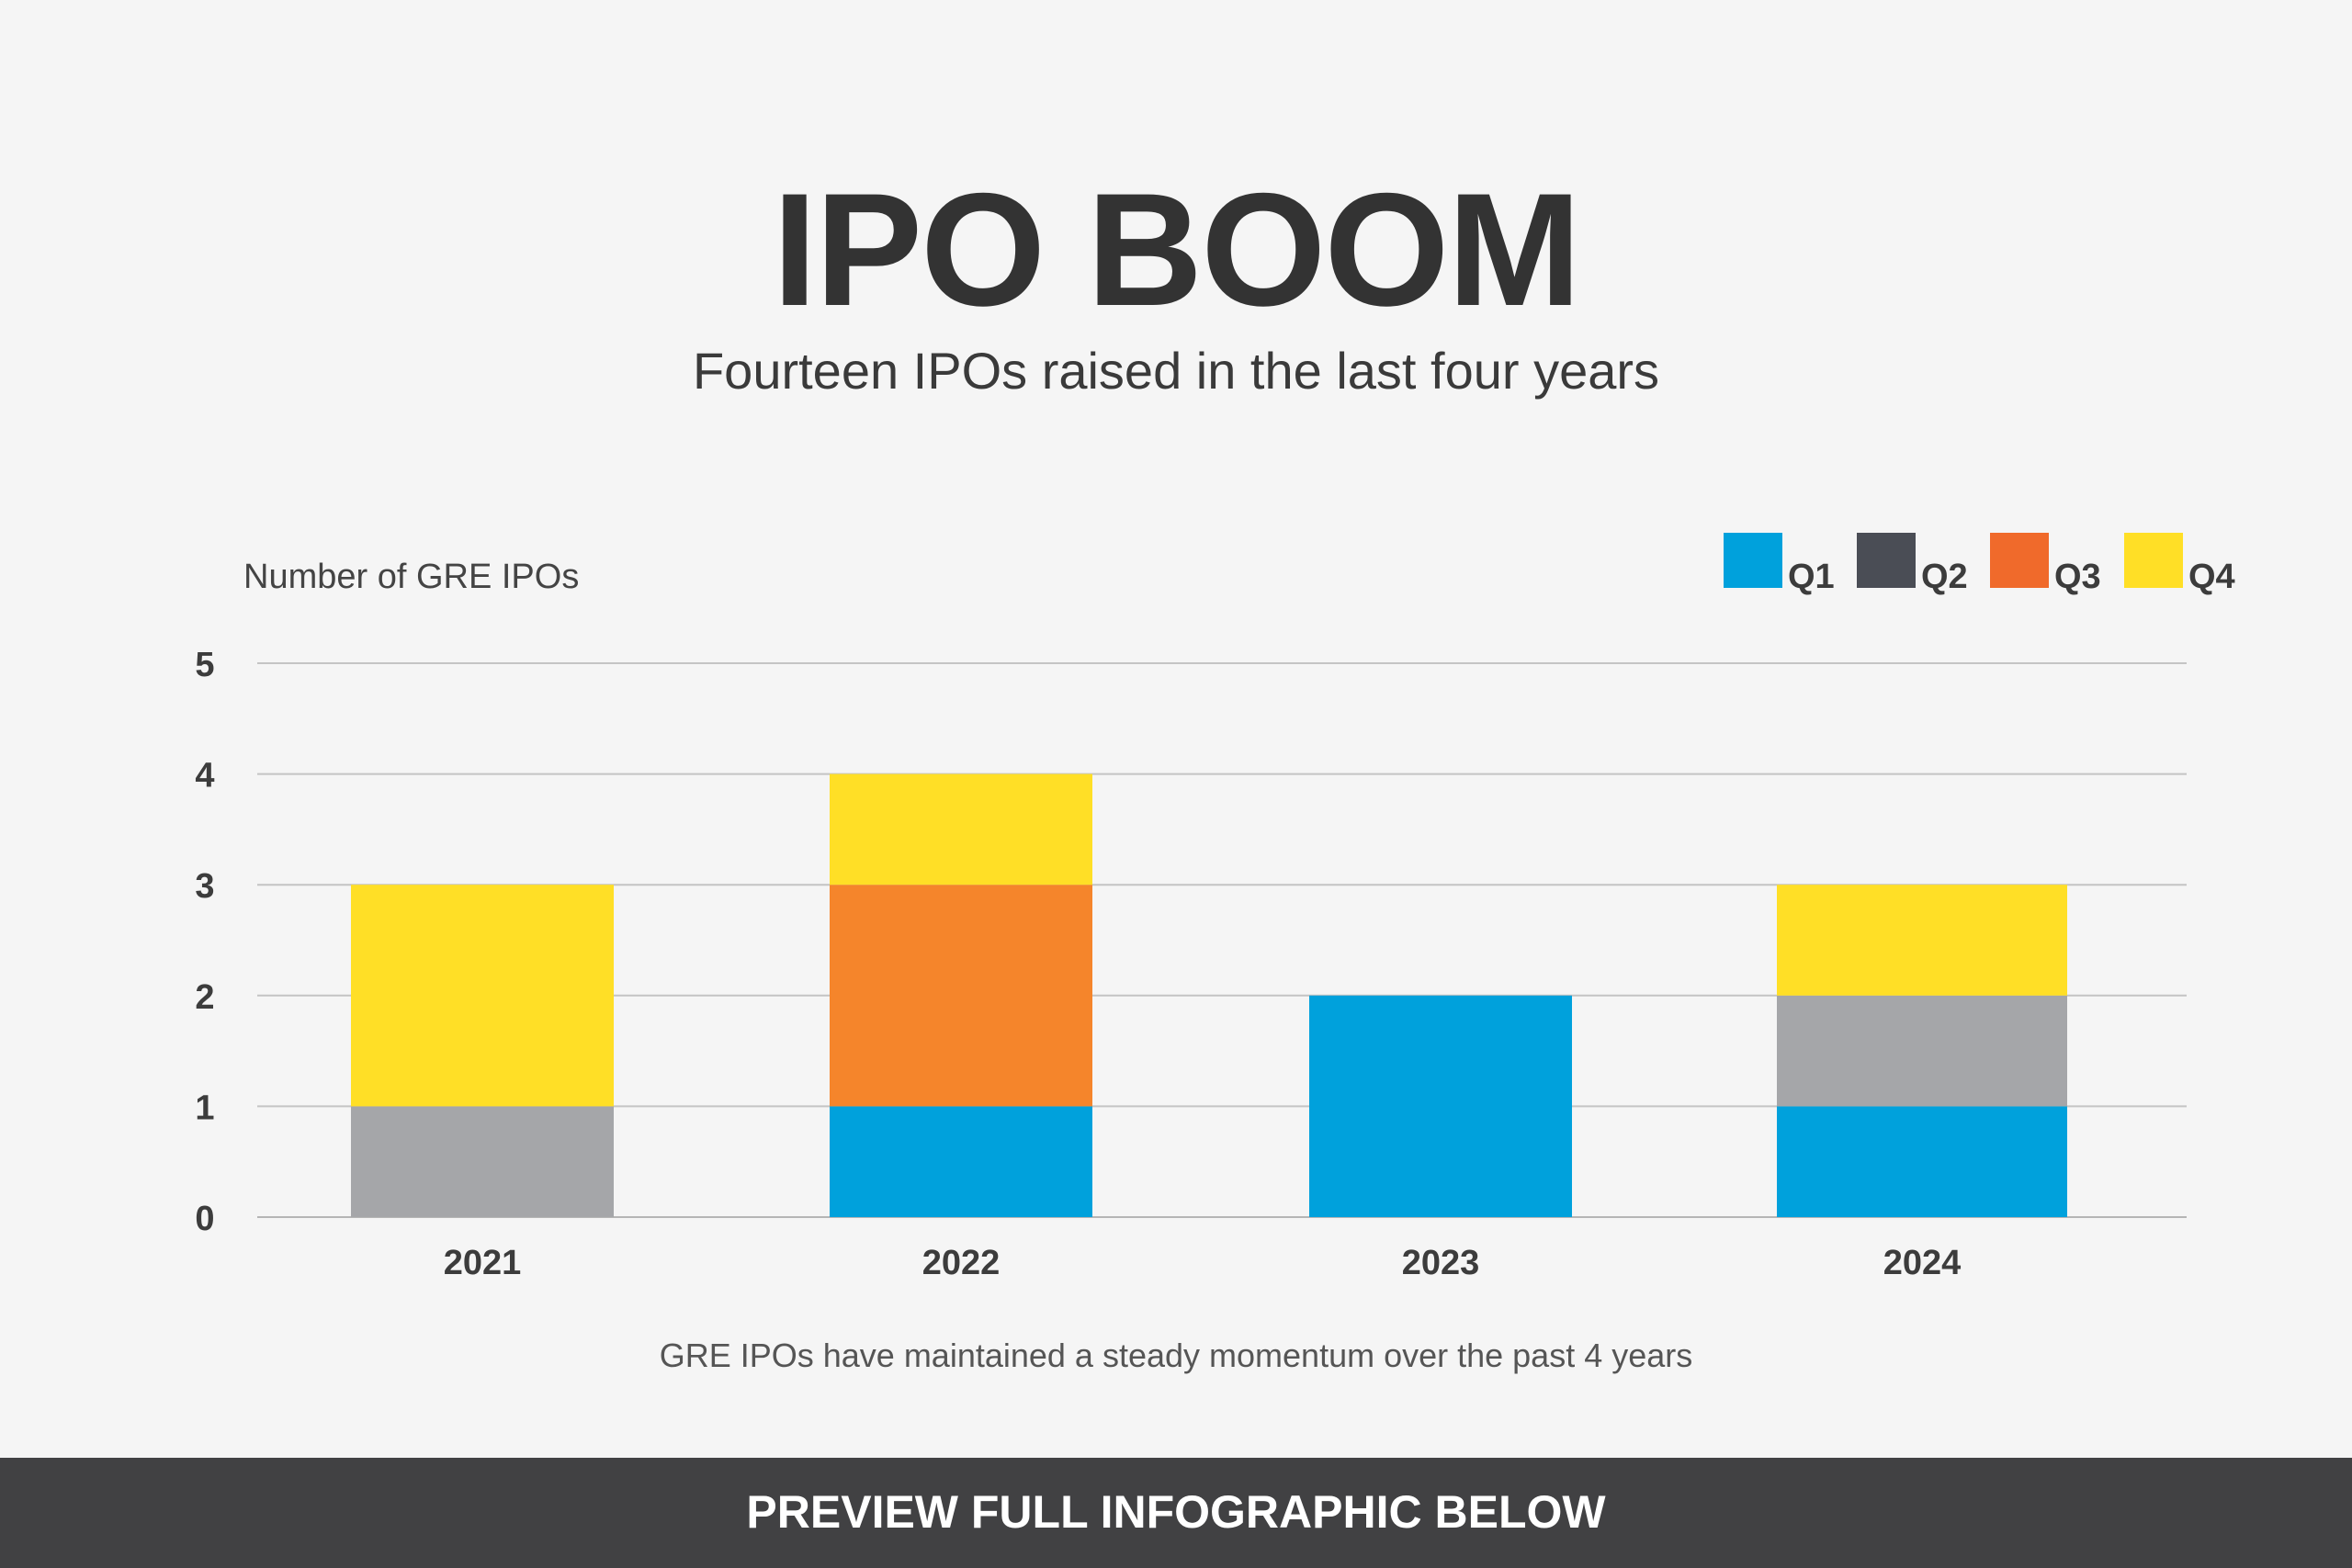  What do you see at coordinates (2211, 577) in the screenshot?
I see `legend-label-q4: Q4` at bounding box center [2211, 577].